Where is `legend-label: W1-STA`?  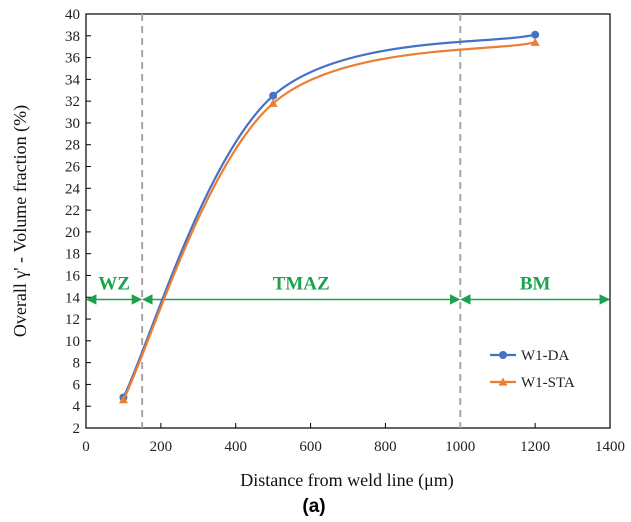
legend-label: W1-STA is located at coordinates (548, 383).